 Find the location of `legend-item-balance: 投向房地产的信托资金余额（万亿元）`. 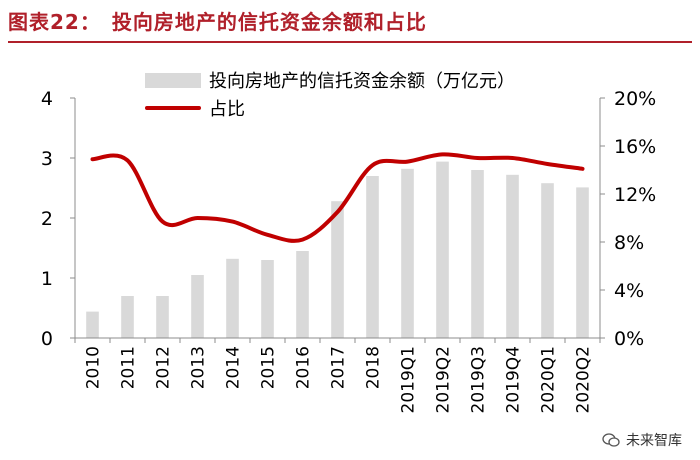

legend-item-balance: 投向房地产的信托资金余额（万亿元） is located at coordinates (330, 80).